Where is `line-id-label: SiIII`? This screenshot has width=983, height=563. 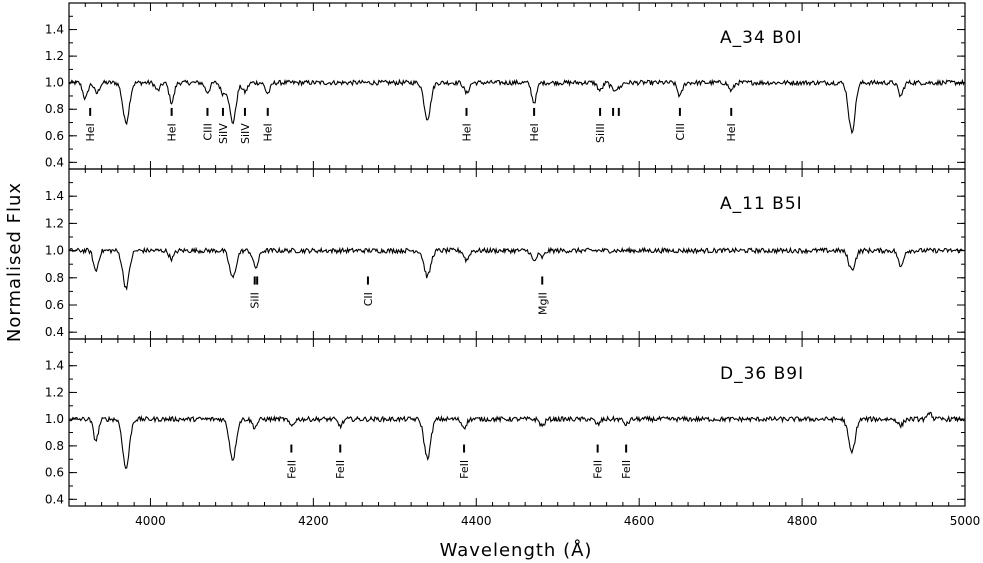
line-id-label: SiIII is located at coordinates (600, 133).